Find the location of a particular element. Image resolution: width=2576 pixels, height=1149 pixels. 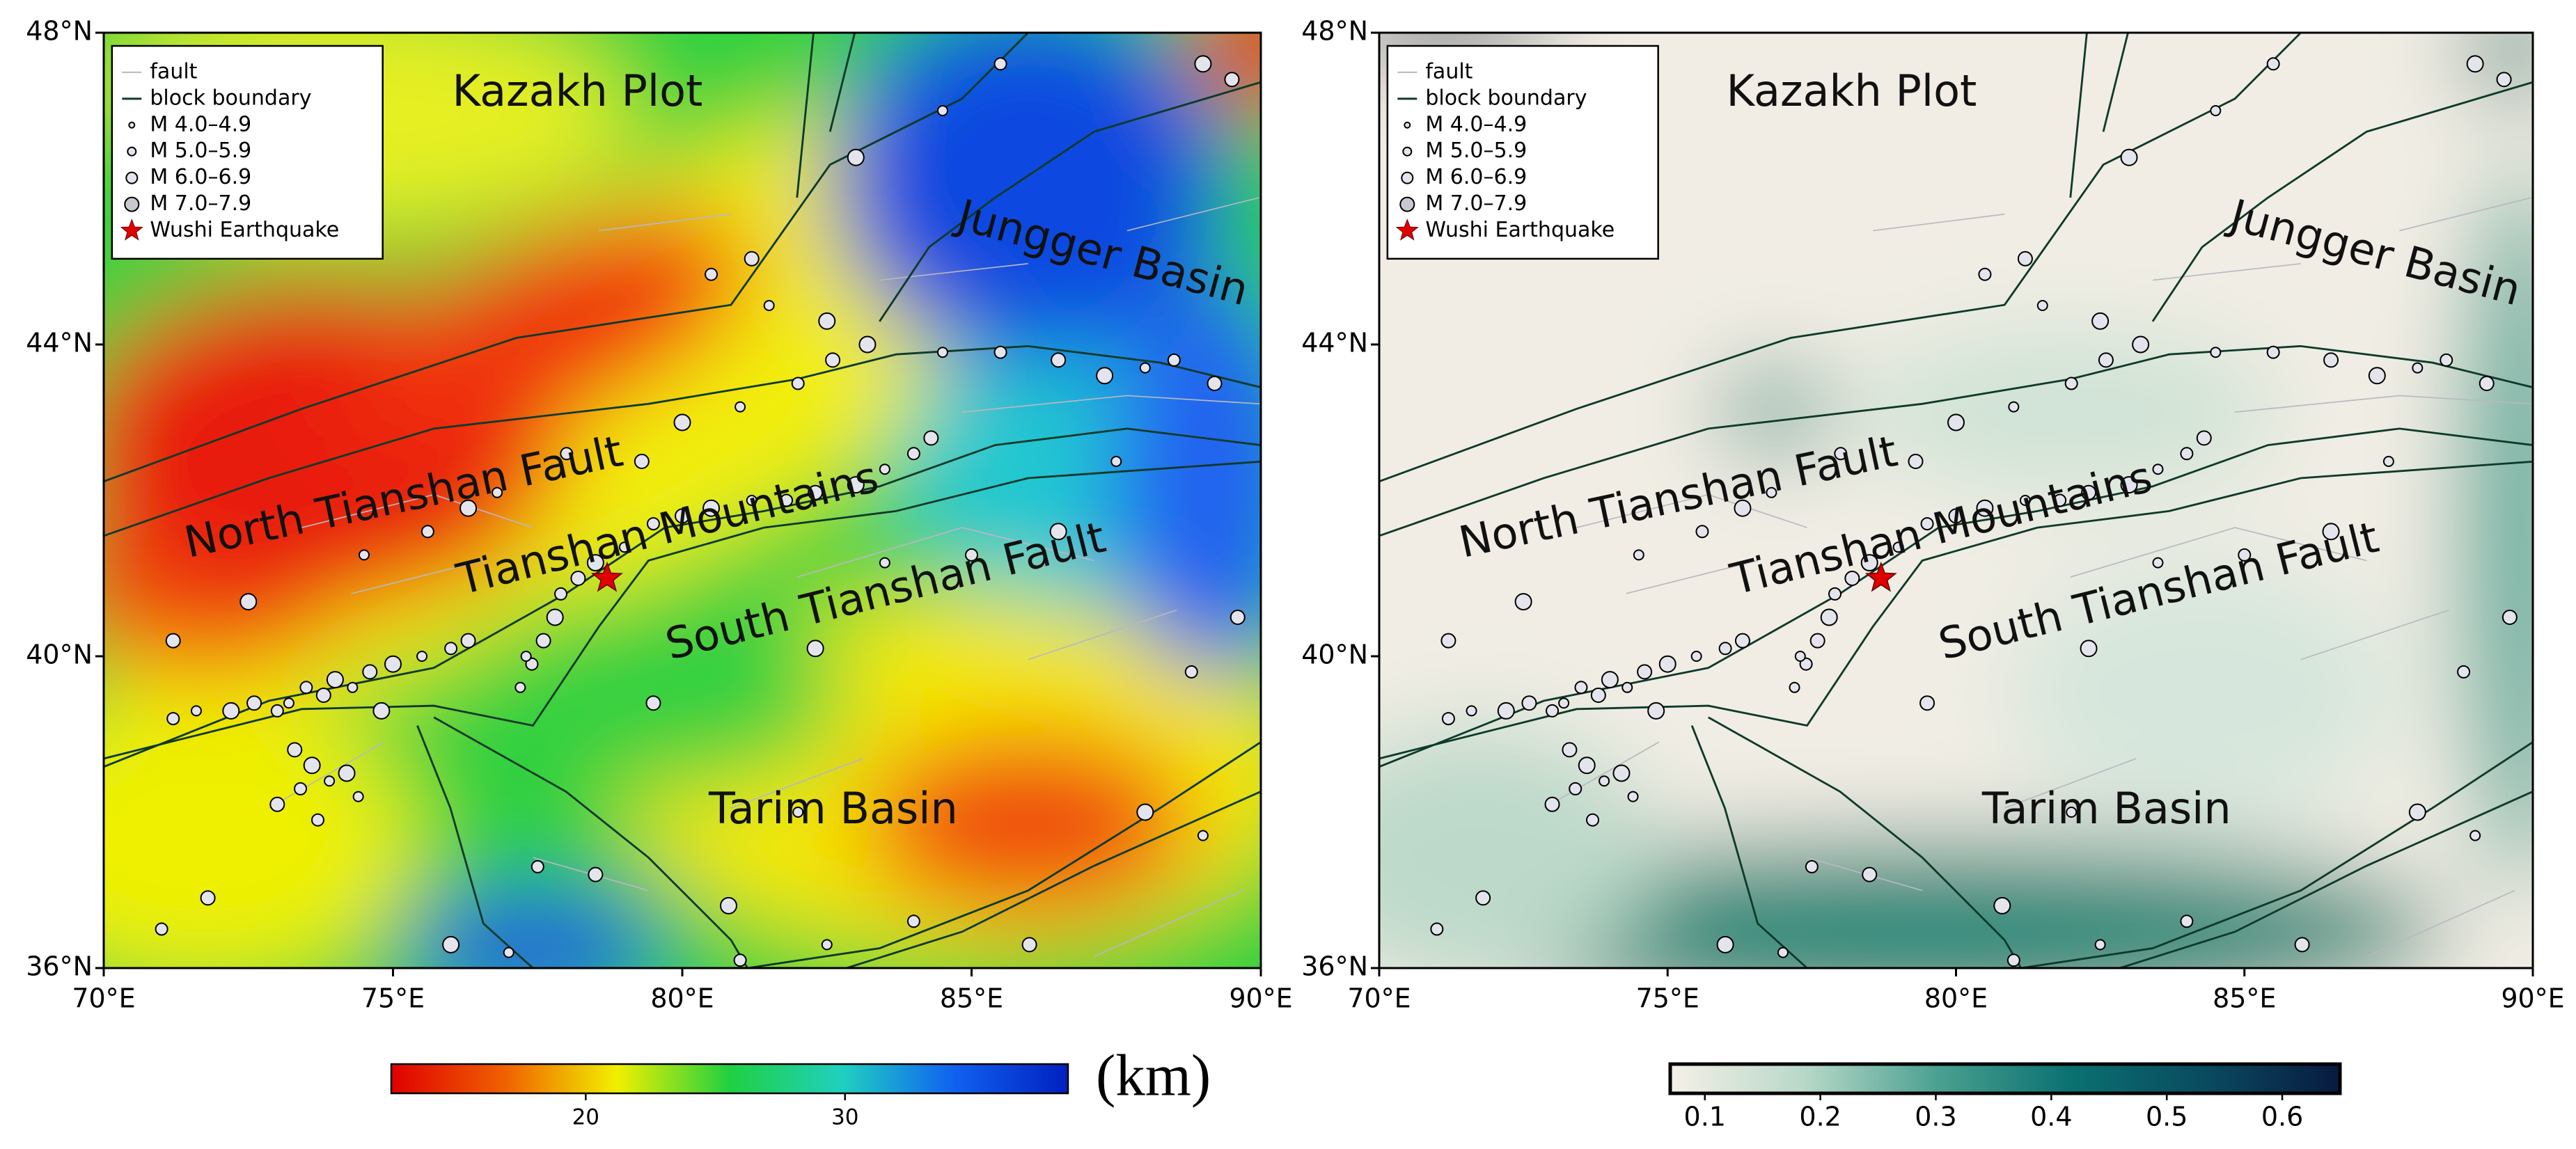

legend-label: M 5.0–5.9 is located at coordinates (200, 150).